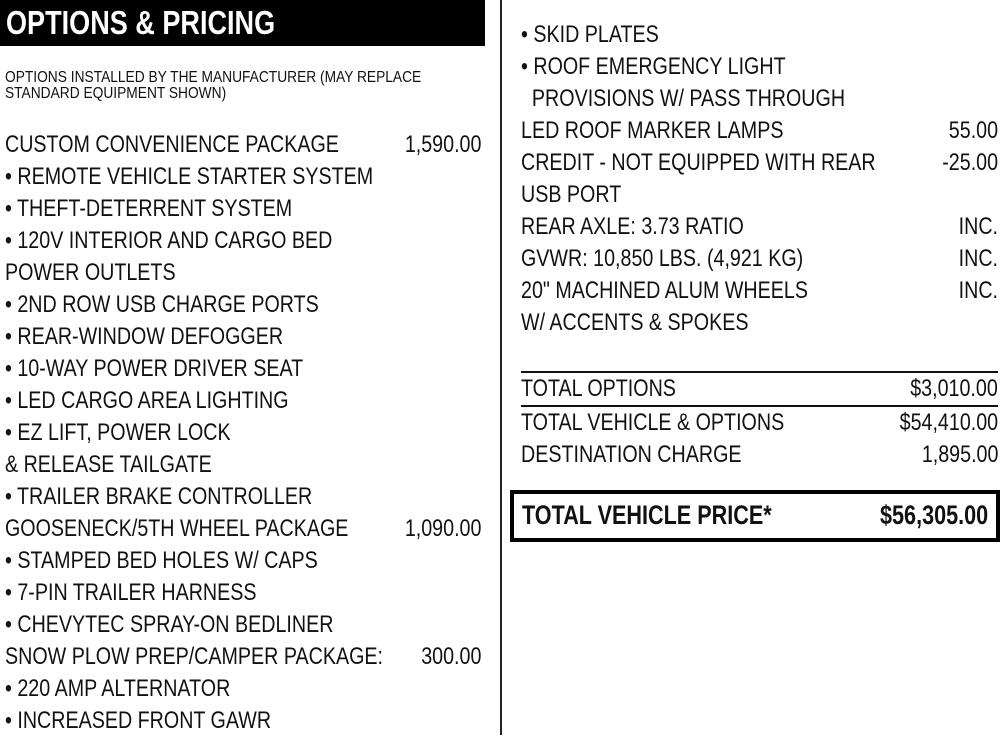 Image resolution: width=1008 pixels, height=737 pixels. Describe the element at coordinates (162, 304) in the screenshot. I see `line-item-text: • 2ND ROW USB CHARGE PORTS` at that location.